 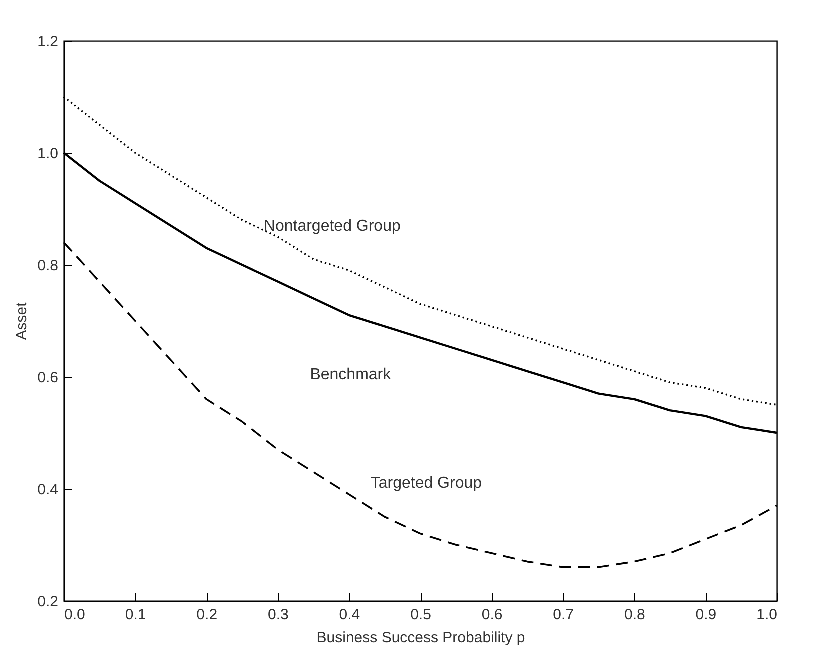 What do you see at coordinates (48, 490) in the screenshot?
I see `y-tick-label: 0.4` at bounding box center [48, 490].